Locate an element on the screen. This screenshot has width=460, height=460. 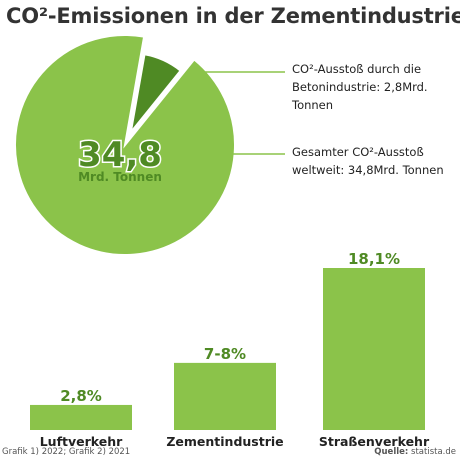
source-value: statista.de is located at coordinates (433, 452).